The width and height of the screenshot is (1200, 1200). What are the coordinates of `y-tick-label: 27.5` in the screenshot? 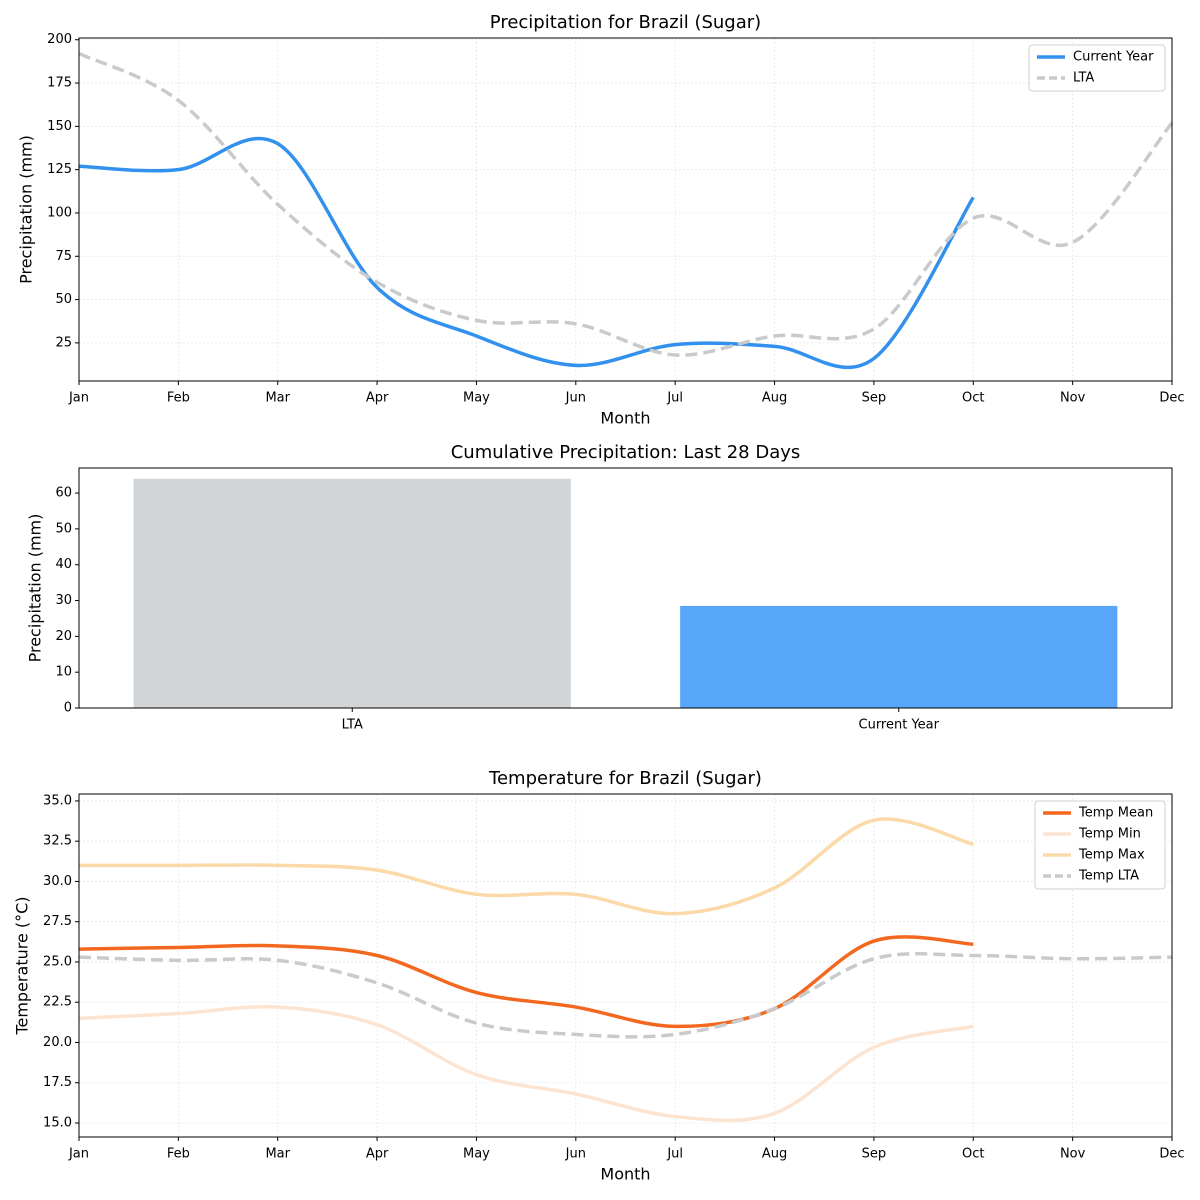 It's located at (57, 921).